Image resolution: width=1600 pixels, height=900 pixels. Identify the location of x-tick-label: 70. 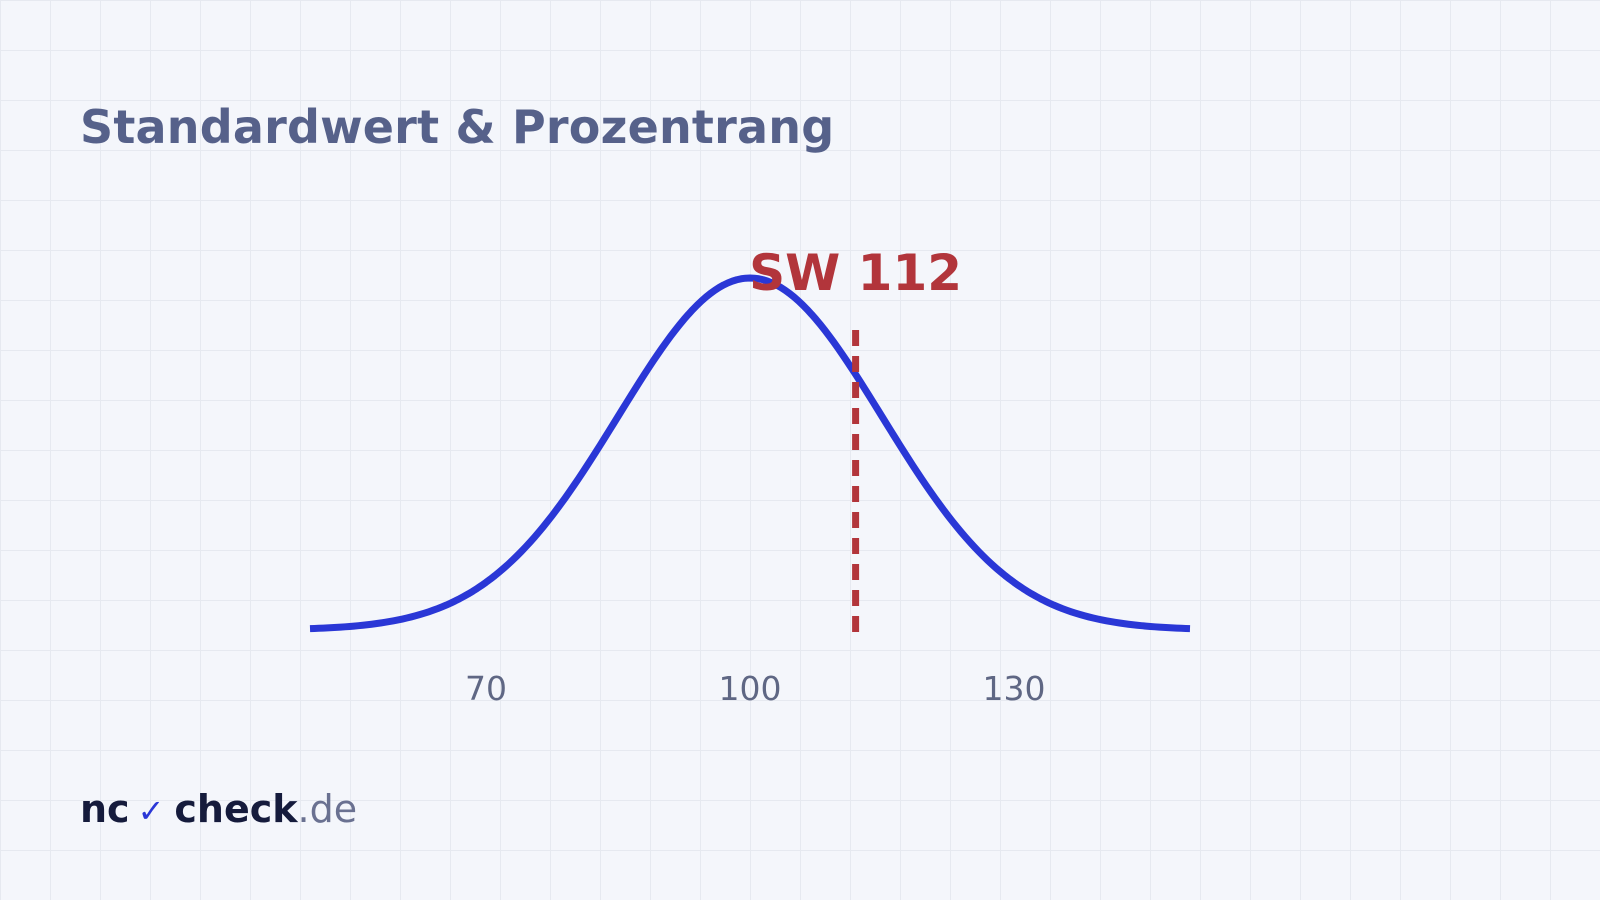
(486, 688).